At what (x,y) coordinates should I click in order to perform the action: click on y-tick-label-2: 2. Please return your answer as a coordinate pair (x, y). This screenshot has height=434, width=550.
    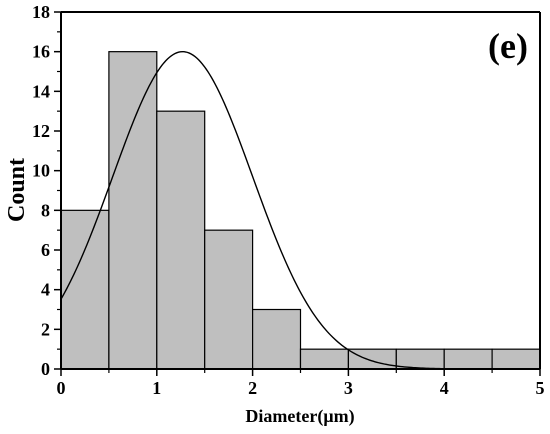
    Looking at the image, I should click on (45, 329).